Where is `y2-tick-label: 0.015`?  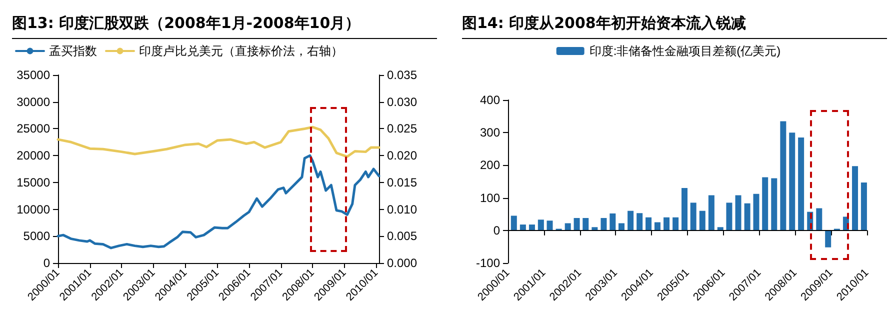 y2-tick-label: 0.015 is located at coordinates (402, 182).